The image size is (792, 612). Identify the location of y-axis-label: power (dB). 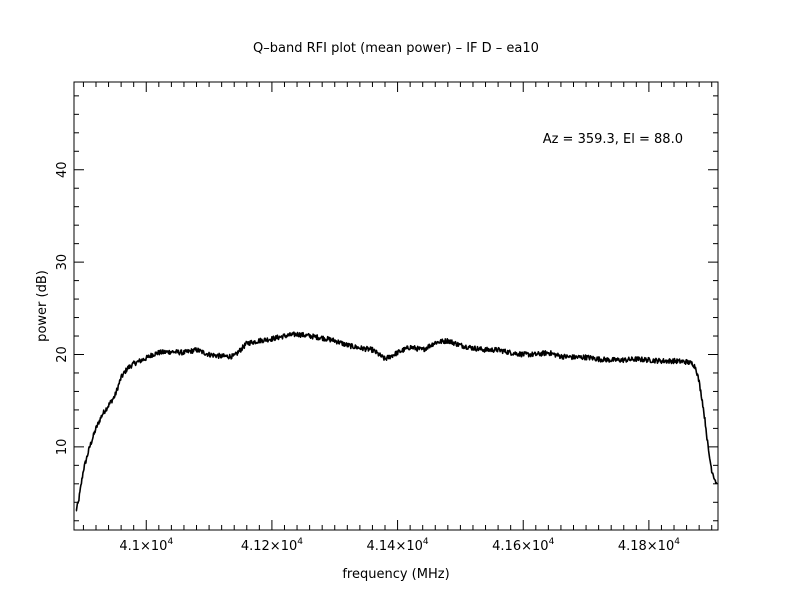
(42, 306).